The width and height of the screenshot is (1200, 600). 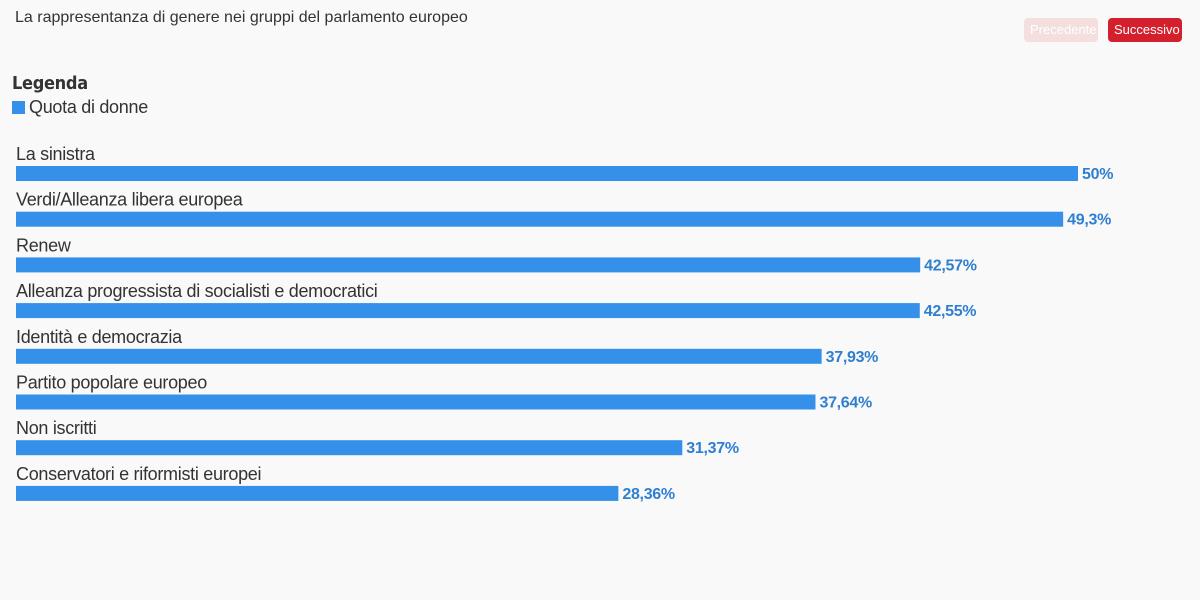 What do you see at coordinates (1061, 30) in the screenshot?
I see `previous-button: Precedente` at bounding box center [1061, 30].